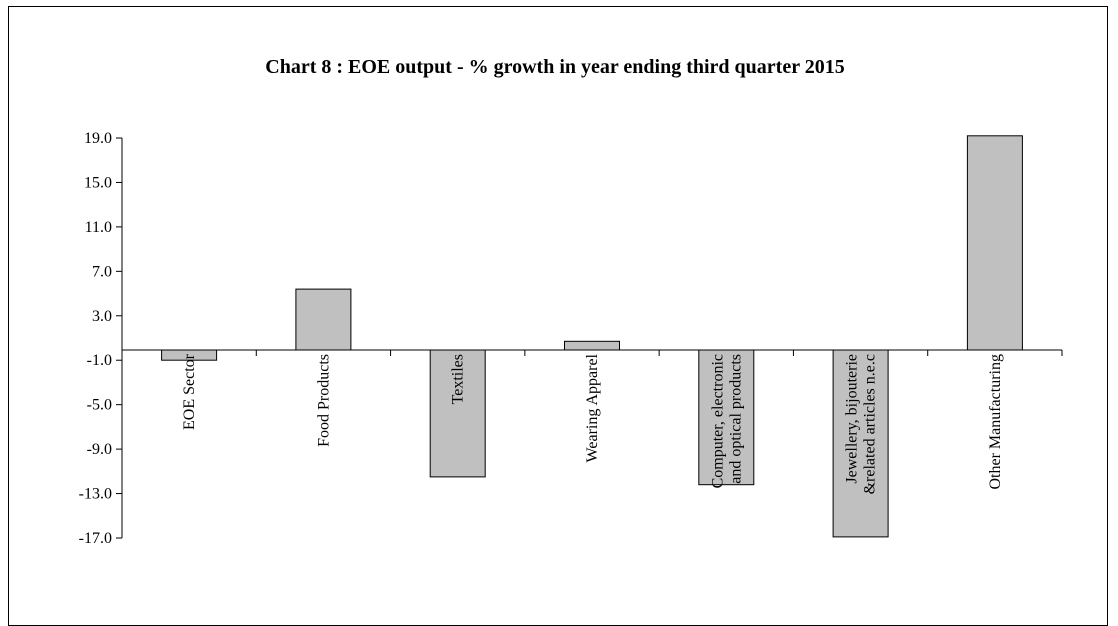 The height and width of the screenshot is (626, 1118). Describe the element at coordinates (99, 405) in the screenshot. I see `y-tick-label-6: -5.0` at that location.